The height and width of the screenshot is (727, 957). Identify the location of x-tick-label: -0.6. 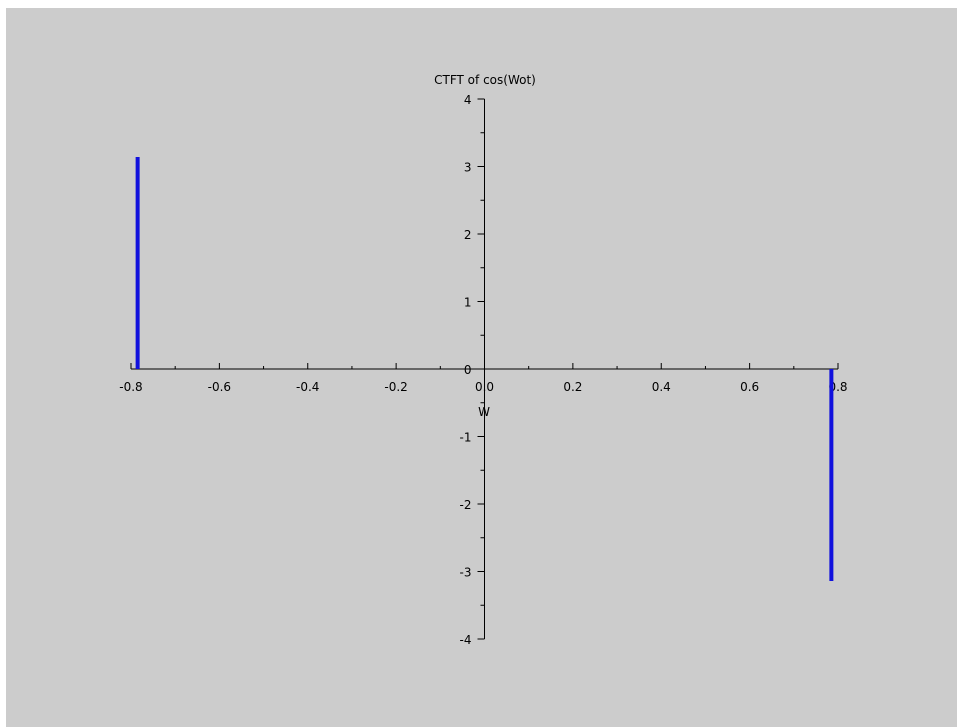
(219, 387).